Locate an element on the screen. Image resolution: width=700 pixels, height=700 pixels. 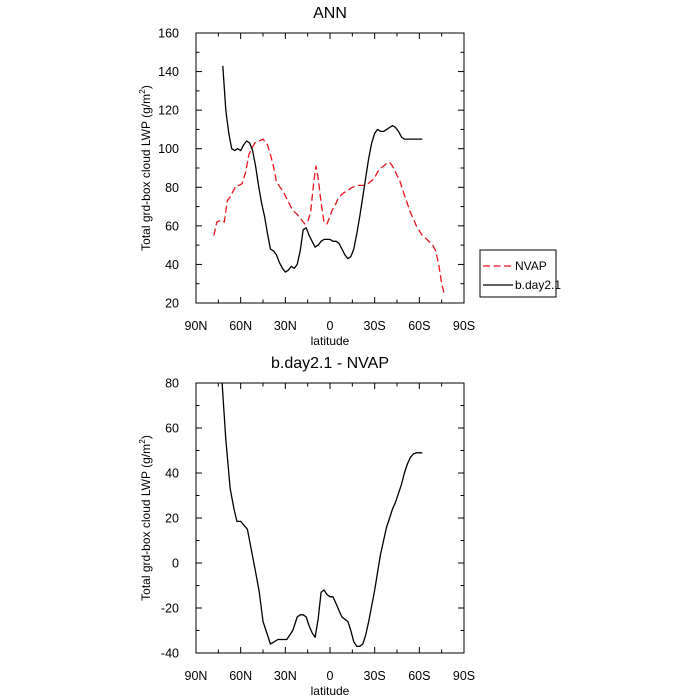
y-tick-label: 160 is located at coordinates (168, 34).